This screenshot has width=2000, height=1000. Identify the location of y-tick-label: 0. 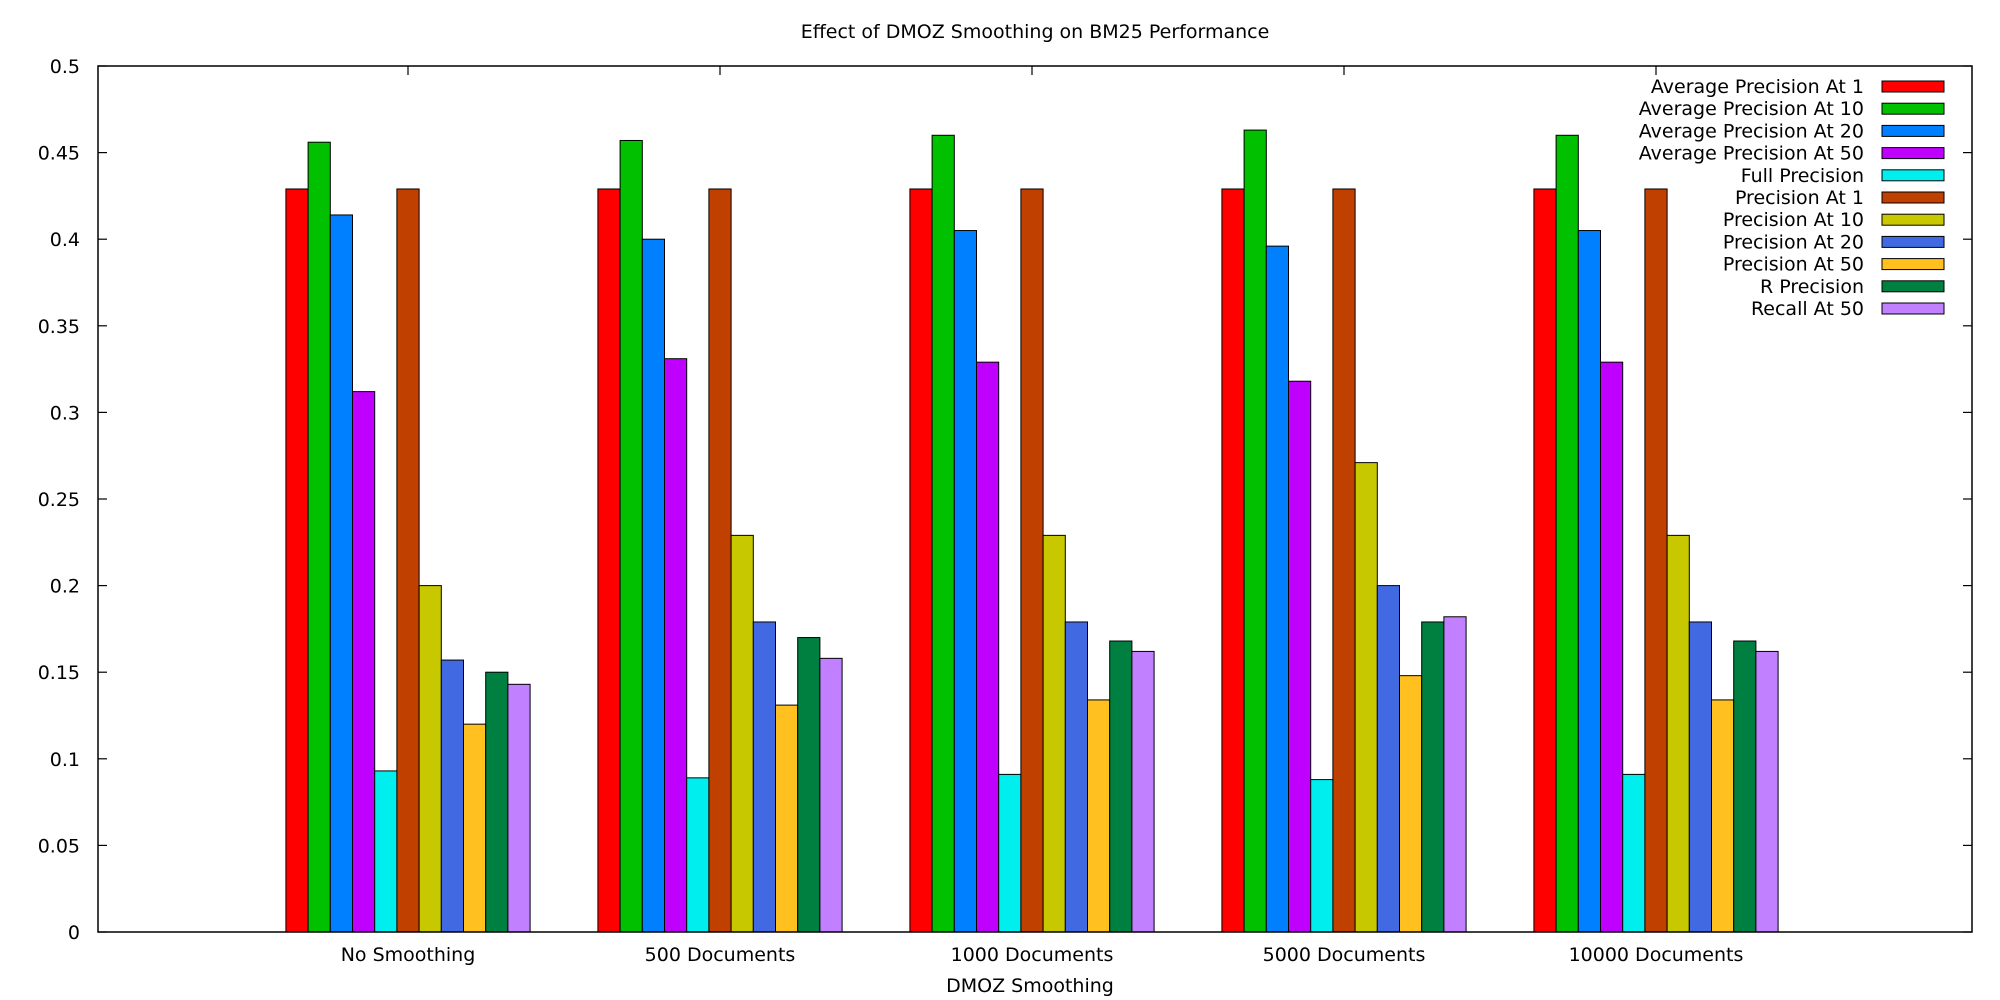
(74, 933).